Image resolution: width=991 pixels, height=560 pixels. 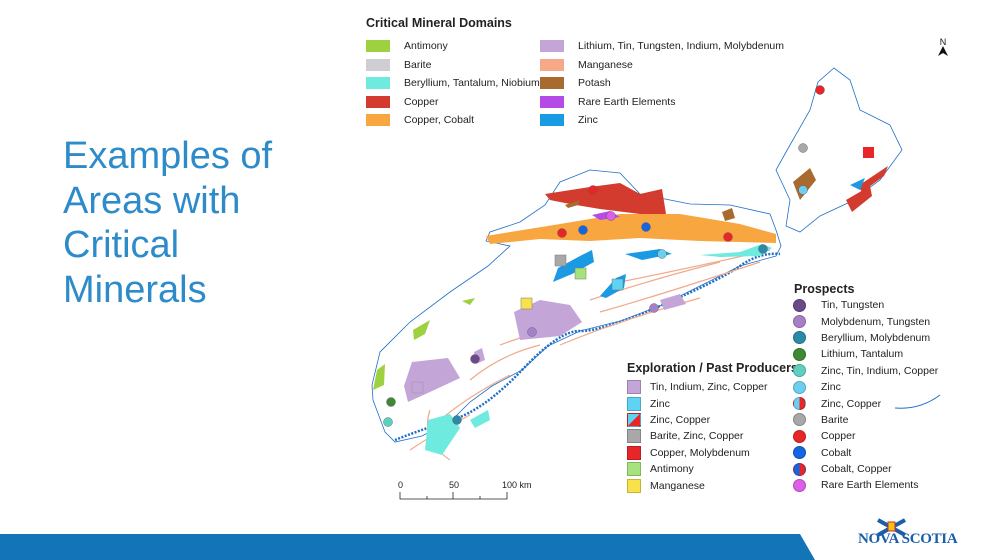 I want to click on prospect-cobalt, so click(x=583, y=230).